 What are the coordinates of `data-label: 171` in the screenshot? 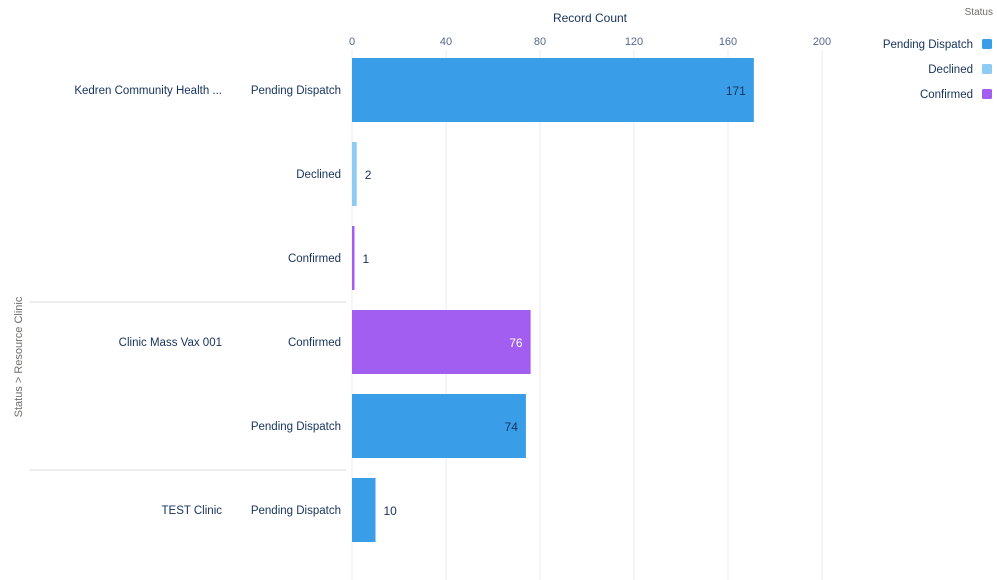 It's located at (736, 91).